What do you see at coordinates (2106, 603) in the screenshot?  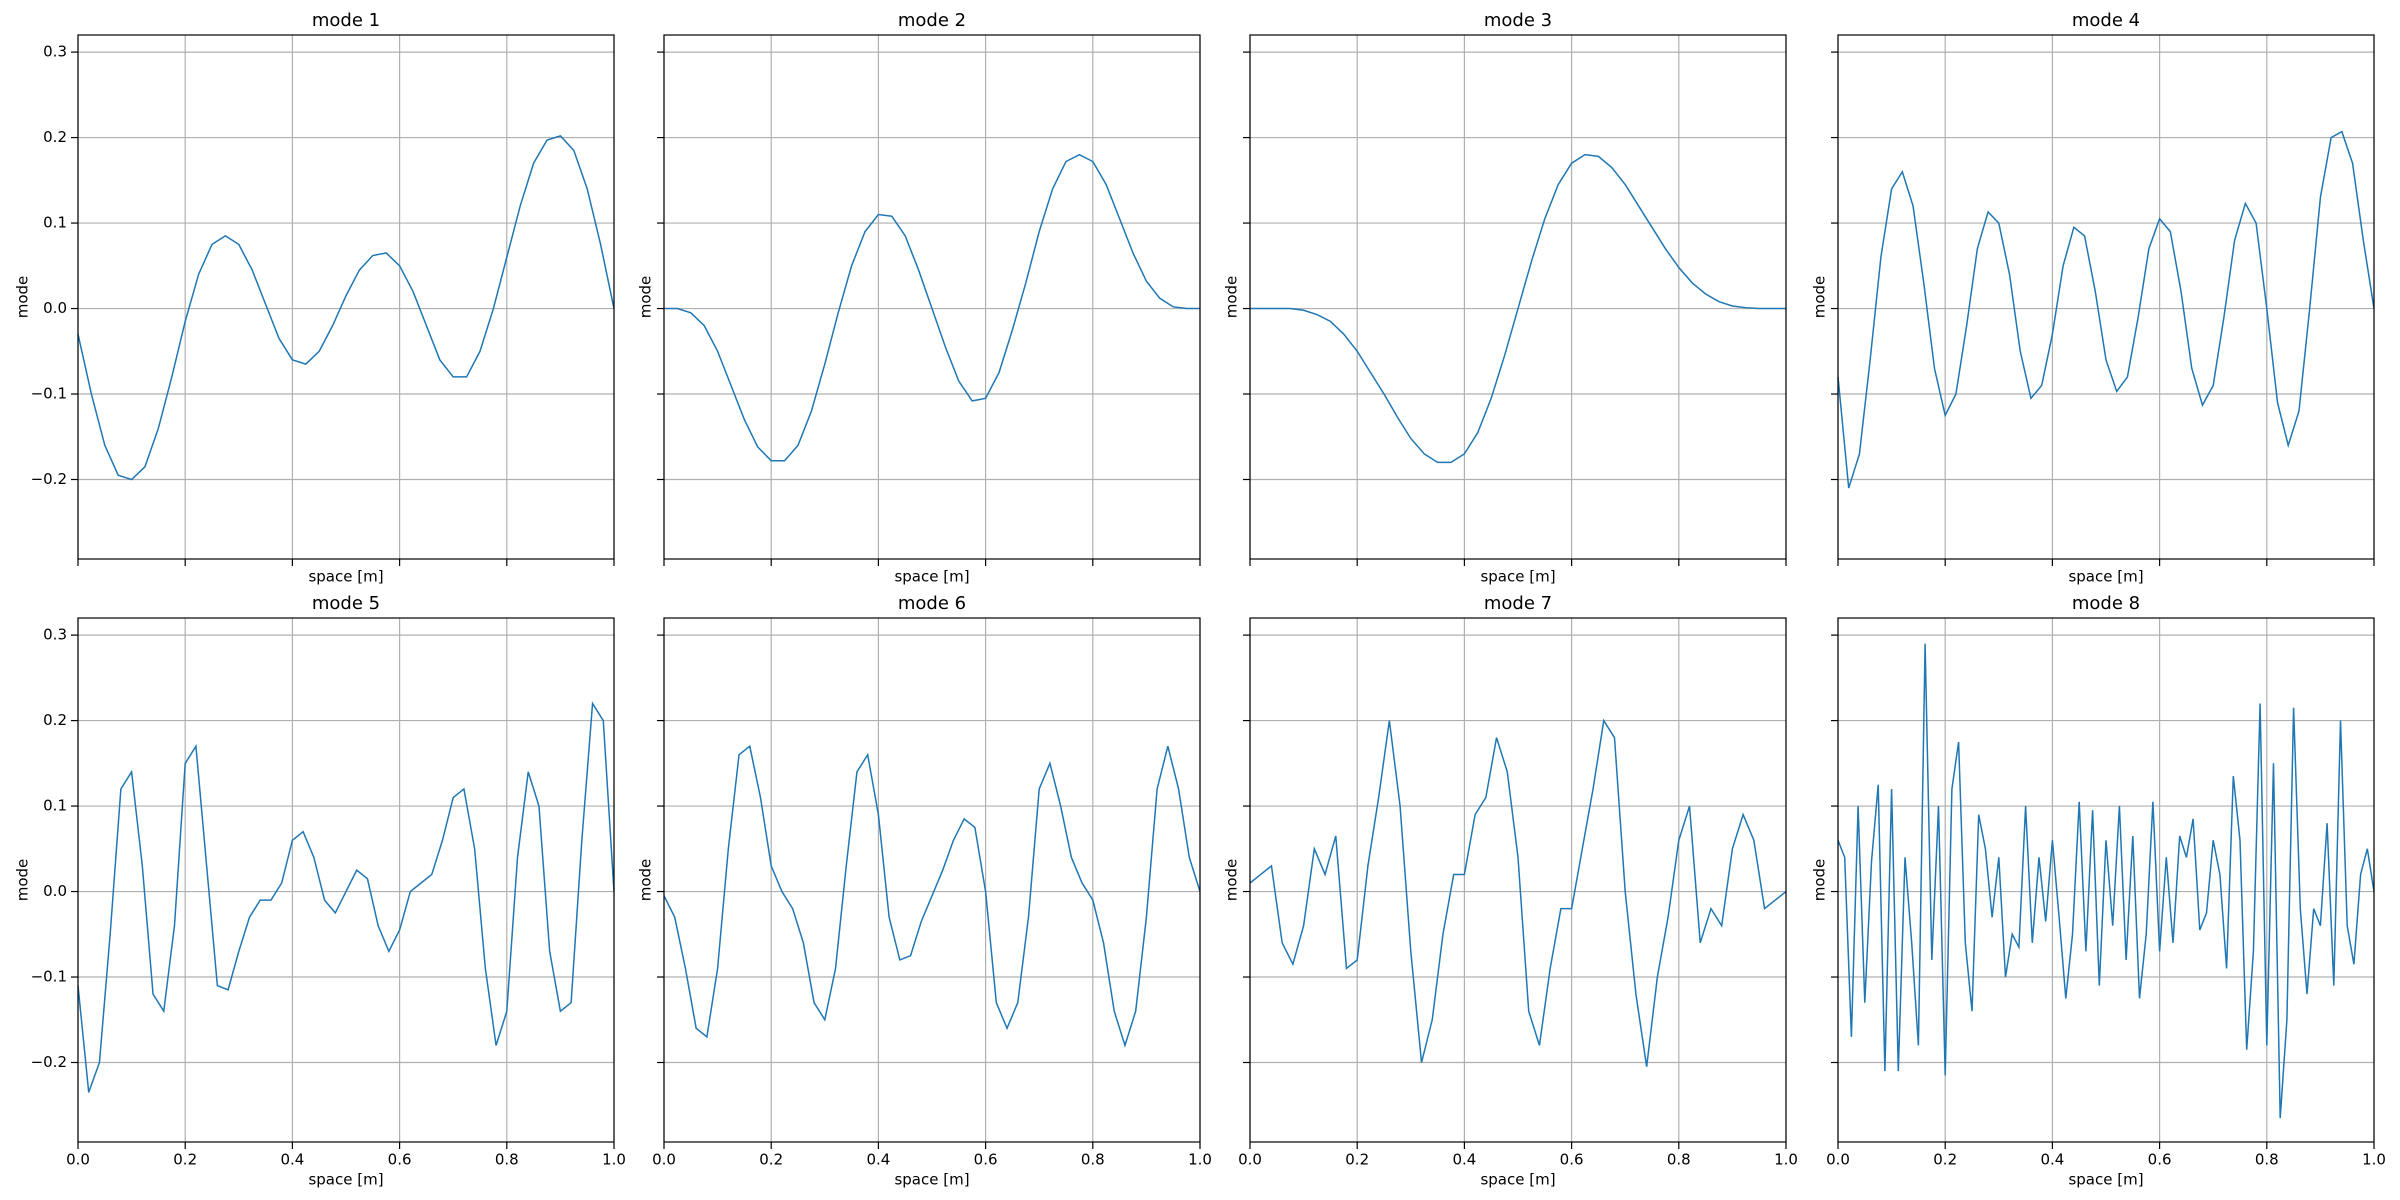 I see `chart-title: mode 8` at bounding box center [2106, 603].